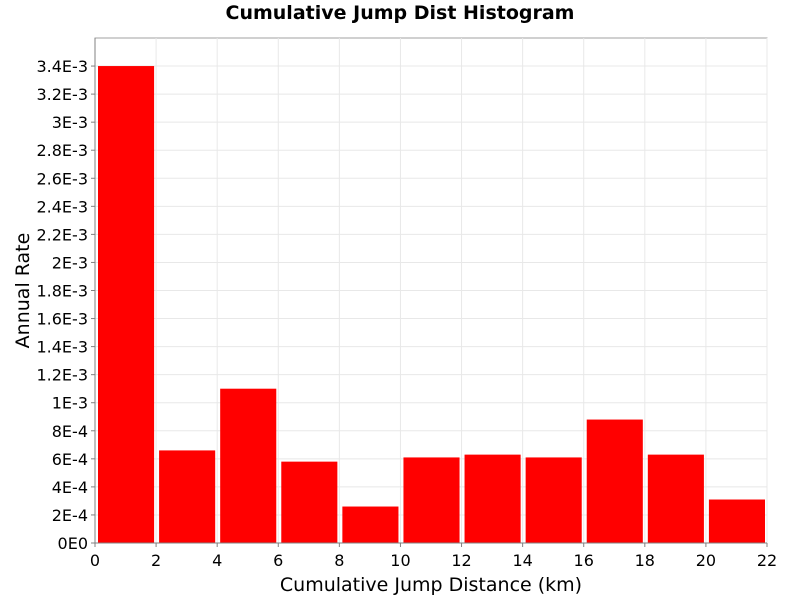  I want to click on y-tick-label: 2E-4, so click(70, 515).